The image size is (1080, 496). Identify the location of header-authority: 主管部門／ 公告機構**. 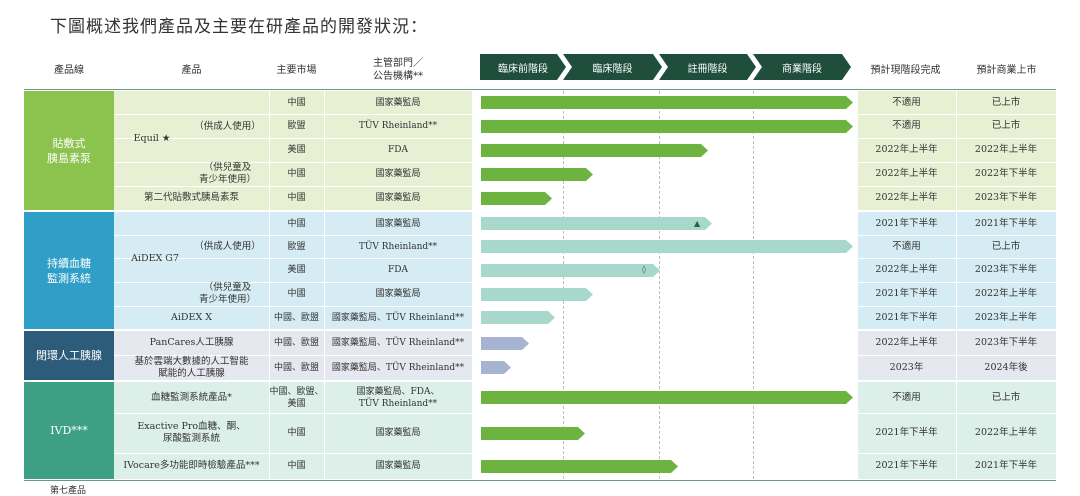
(398, 70).